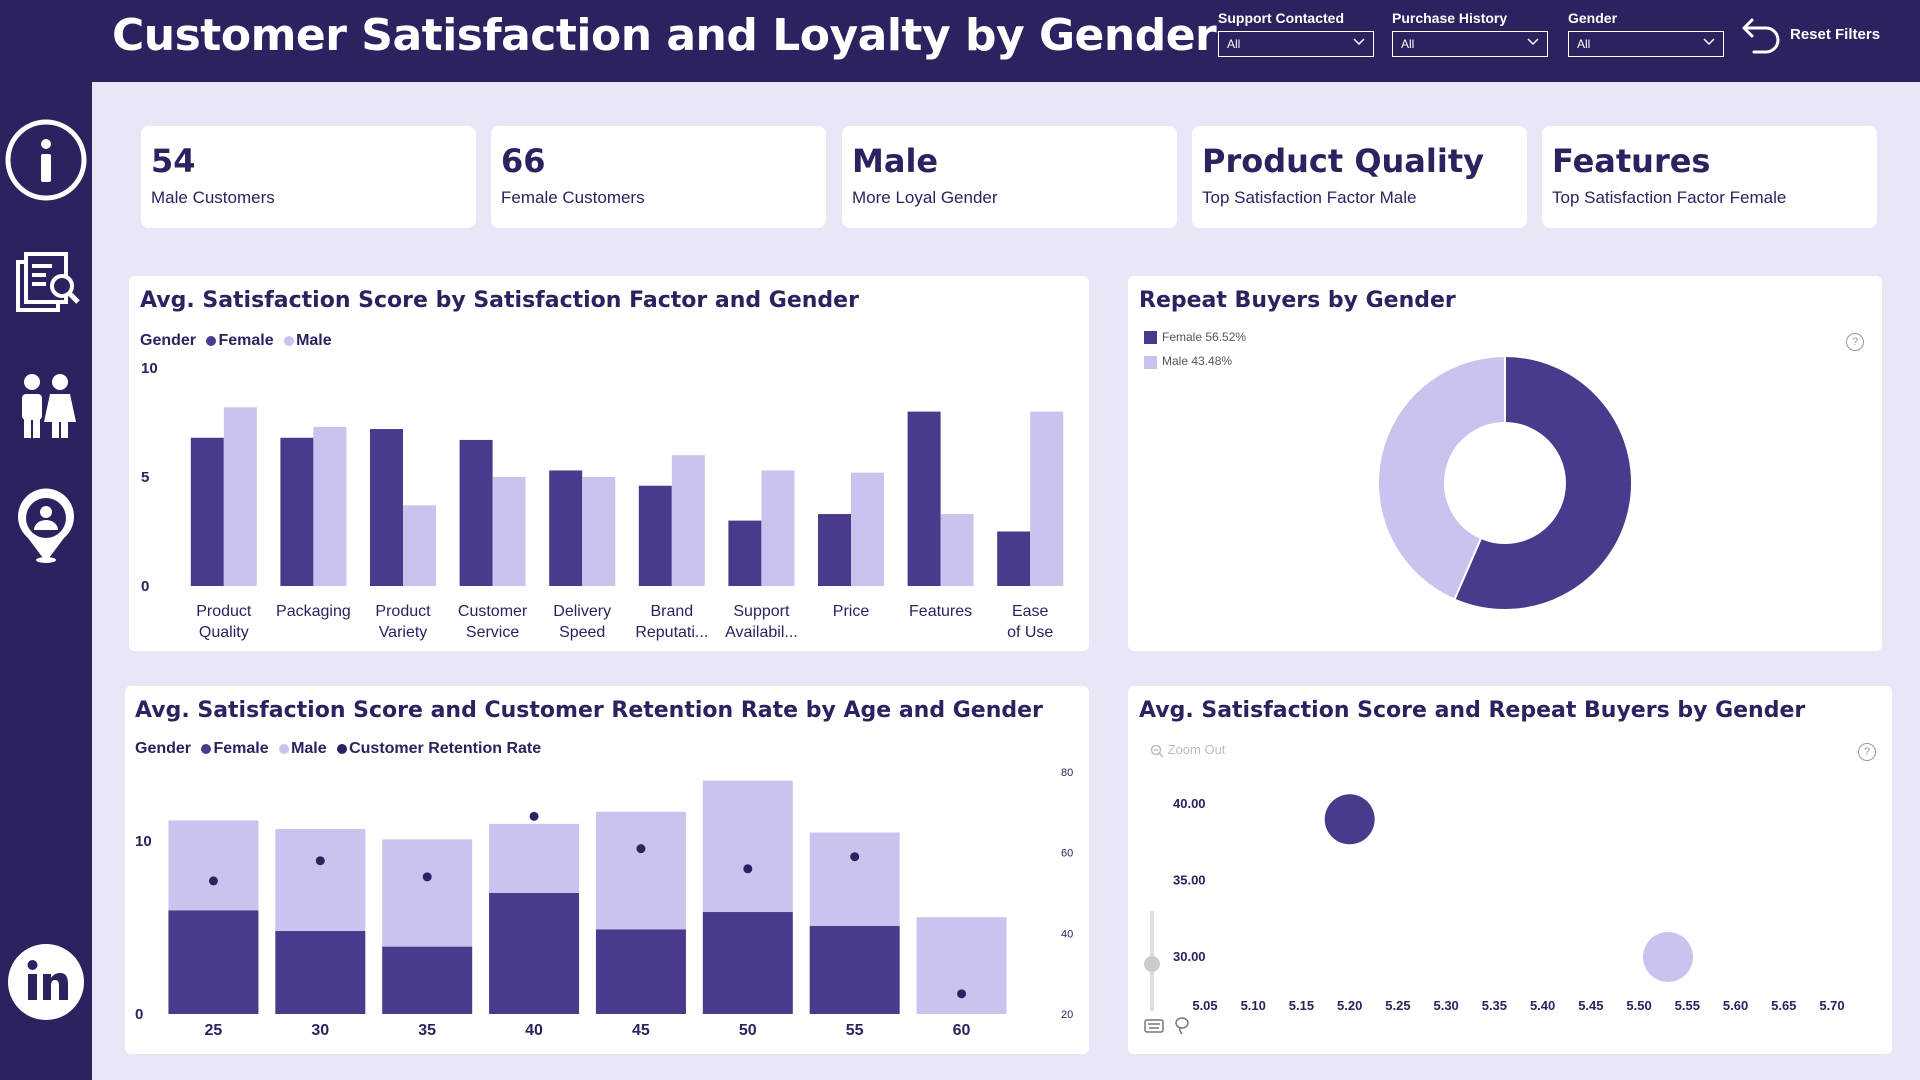 The width and height of the screenshot is (1920, 1080). Describe the element at coordinates (1735, 1005) in the screenshot. I see `x-tick-label: 5.60` at that location.